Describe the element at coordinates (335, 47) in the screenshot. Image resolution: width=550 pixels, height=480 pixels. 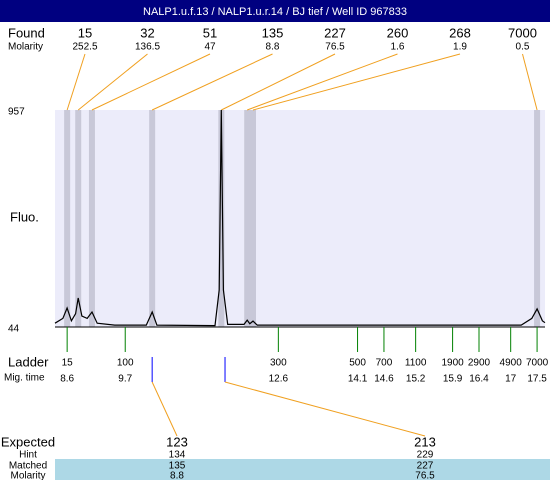
I see `found-molarity: 76.5` at that location.